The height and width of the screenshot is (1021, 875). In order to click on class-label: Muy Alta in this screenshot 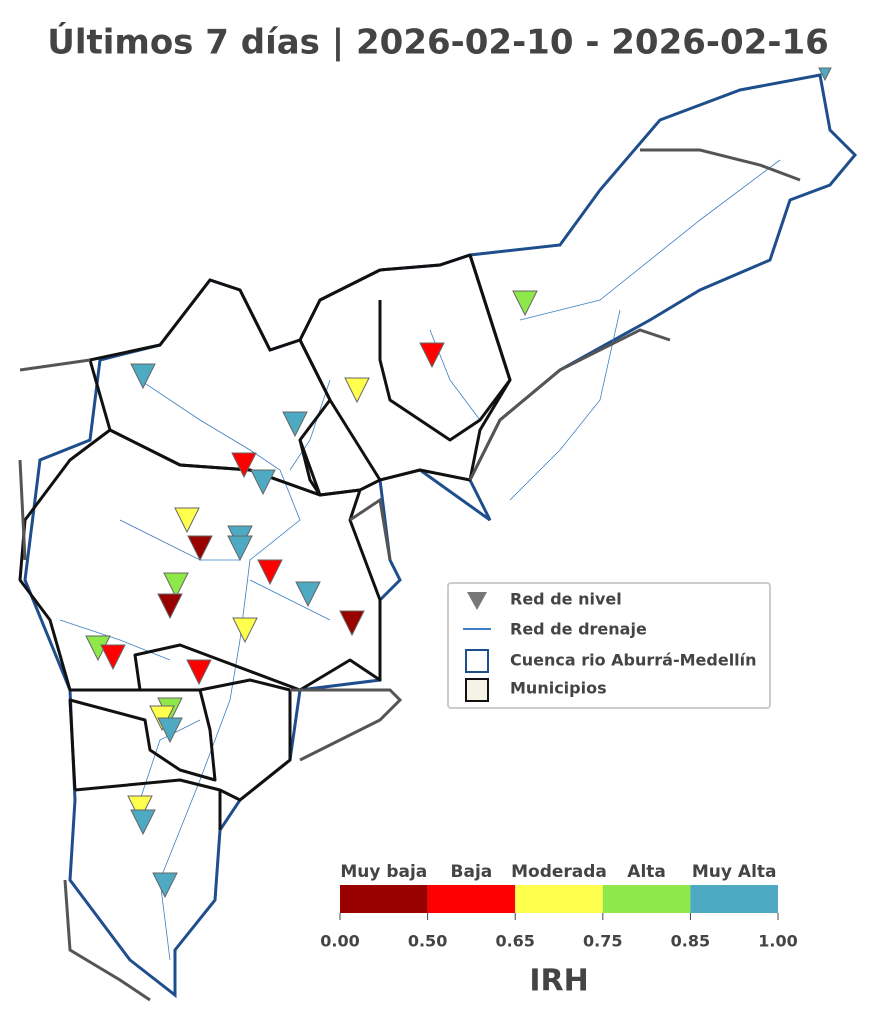, I will do `click(734, 872)`.